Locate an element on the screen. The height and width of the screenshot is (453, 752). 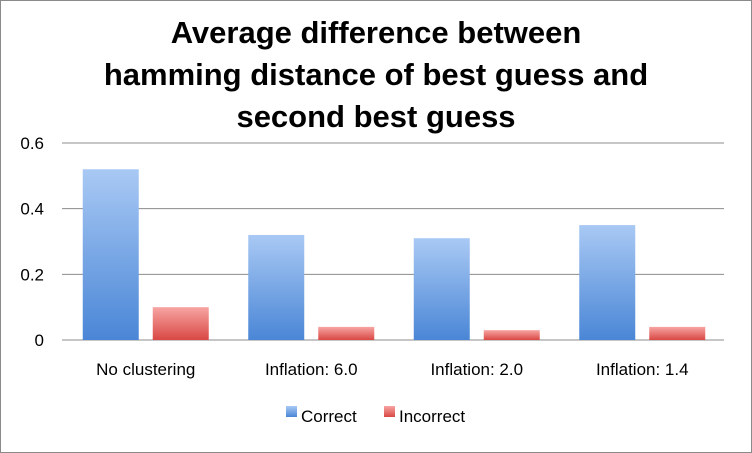
chart-title-line-2: hamming distance of best guess and is located at coordinates (376, 74).